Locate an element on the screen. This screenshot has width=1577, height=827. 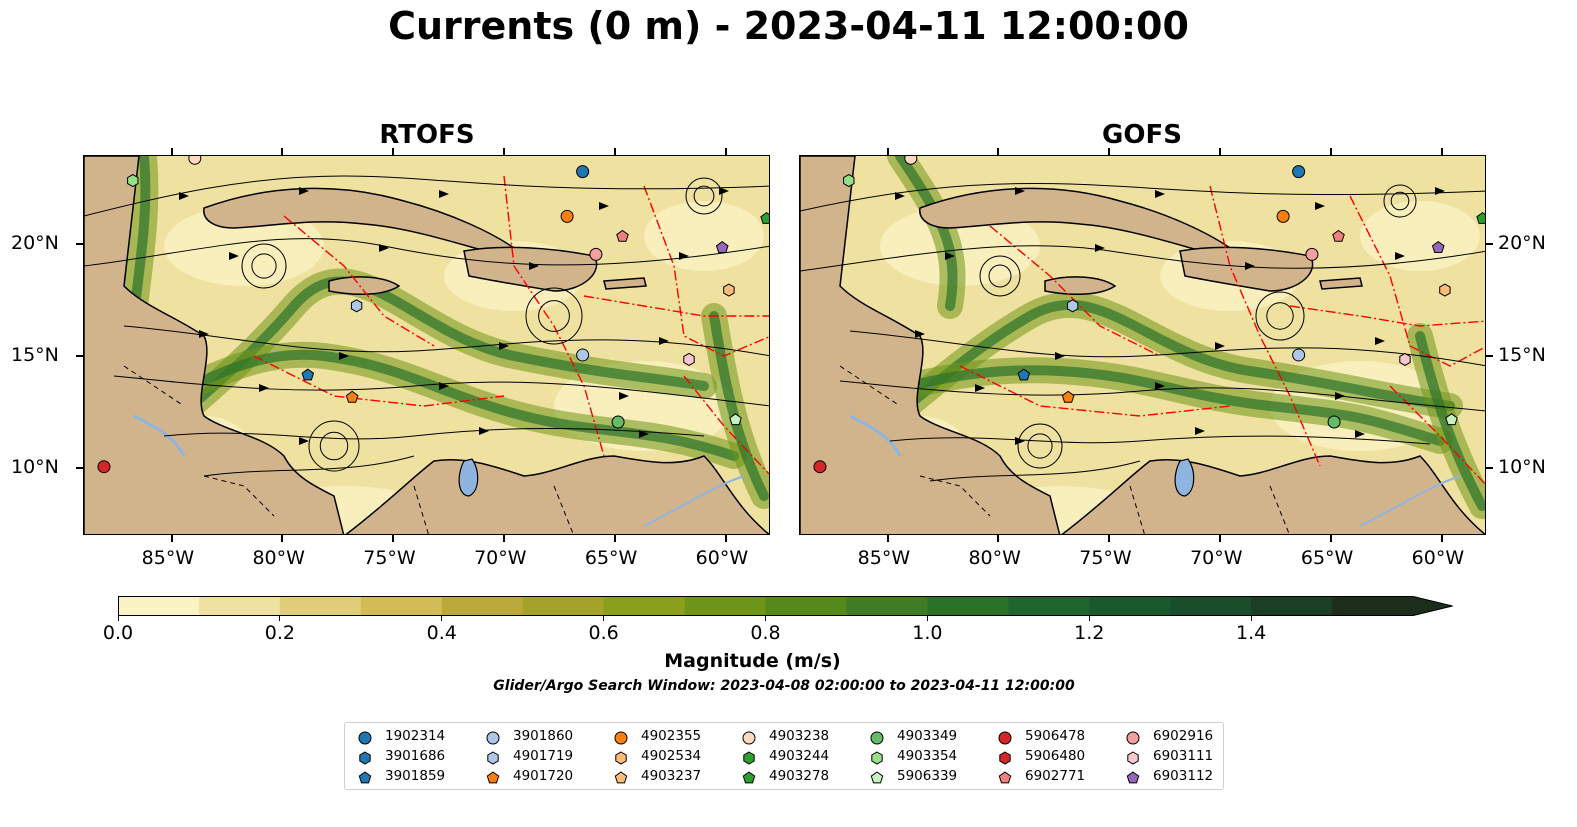
circle-marker-icon is located at coordinates (493, 738).